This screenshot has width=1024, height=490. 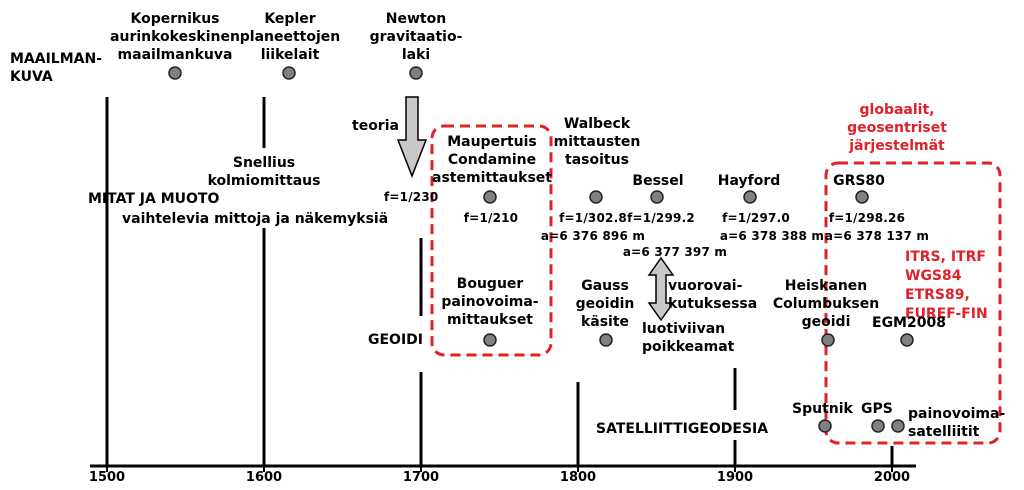 What do you see at coordinates (713, 295) in the screenshot?
I see `label-tidal: vuorovai- kutuksessa` at bounding box center [713, 295].